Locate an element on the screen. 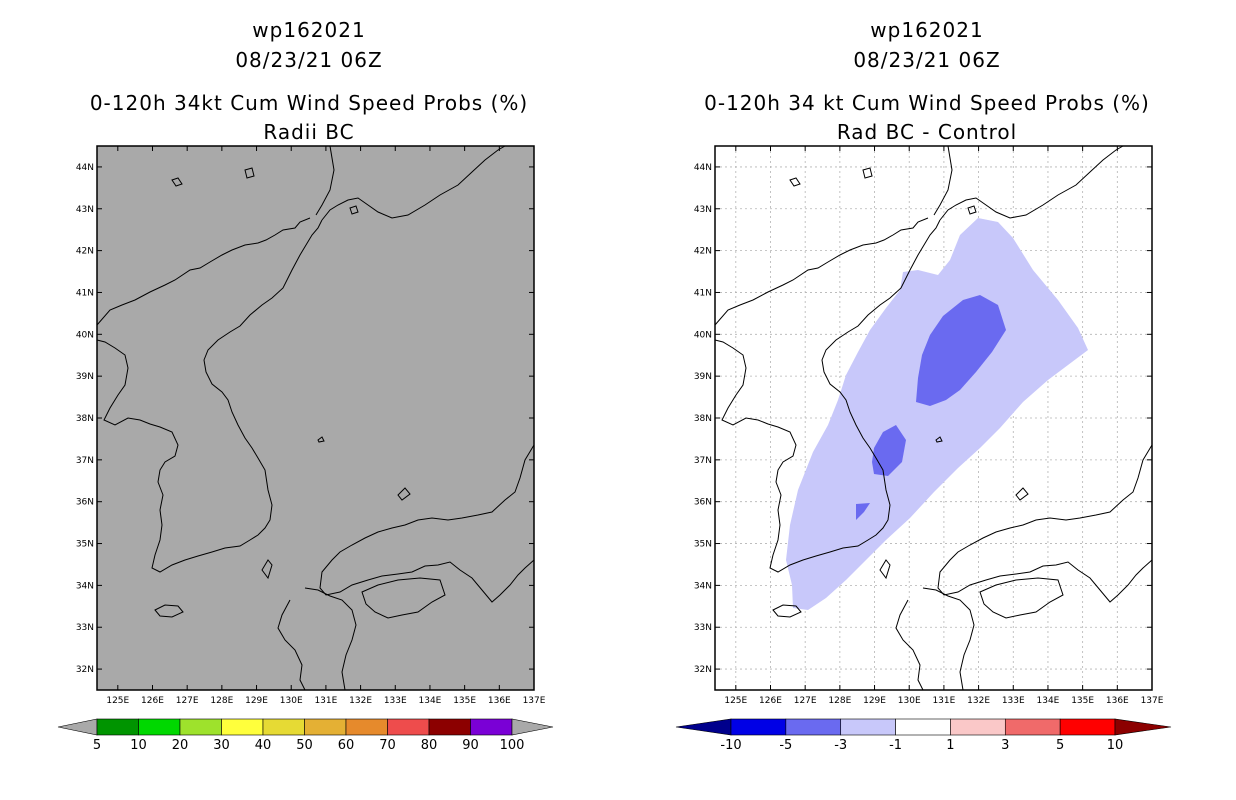  right-subtitle: Rad BC - Control is located at coordinates (927, 132).